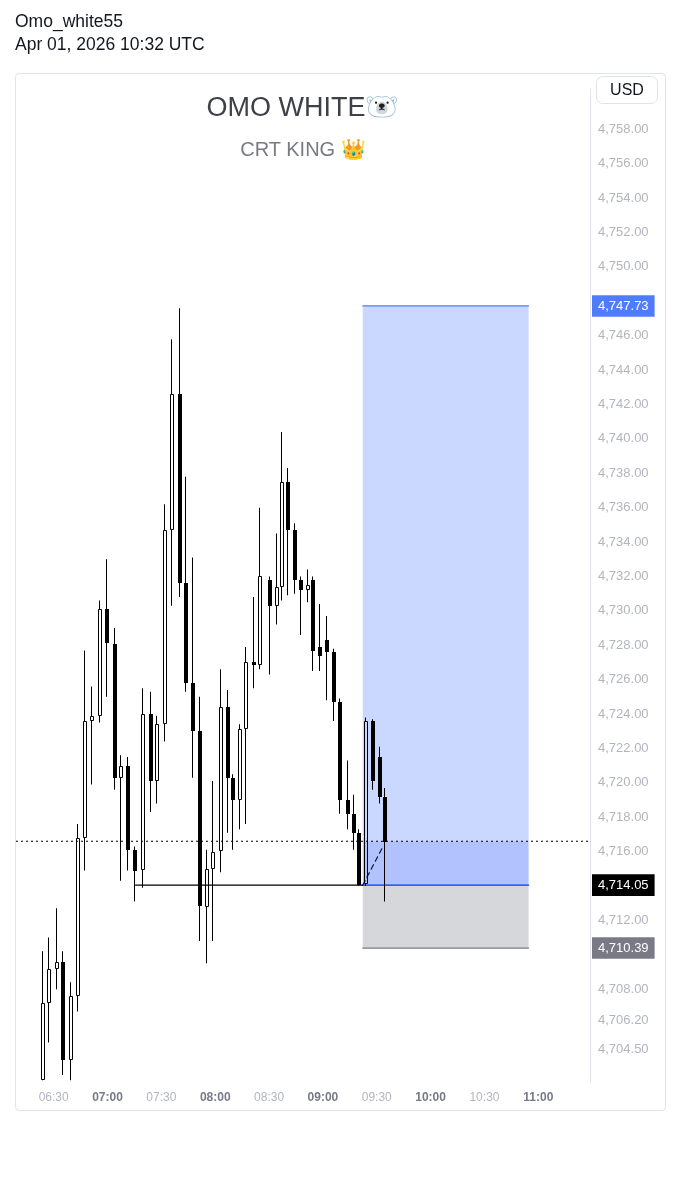 This screenshot has width=681, height=1200. What do you see at coordinates (623, 197) in the screenshot?
I see `y-tick-label: 4,754.00` at bounding box center [623, 197].